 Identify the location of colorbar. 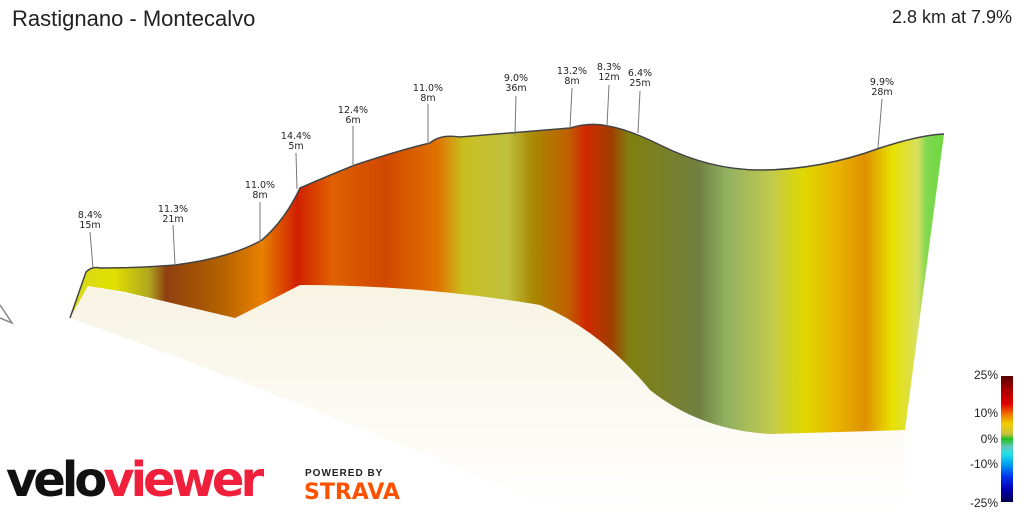
(1007, 439).